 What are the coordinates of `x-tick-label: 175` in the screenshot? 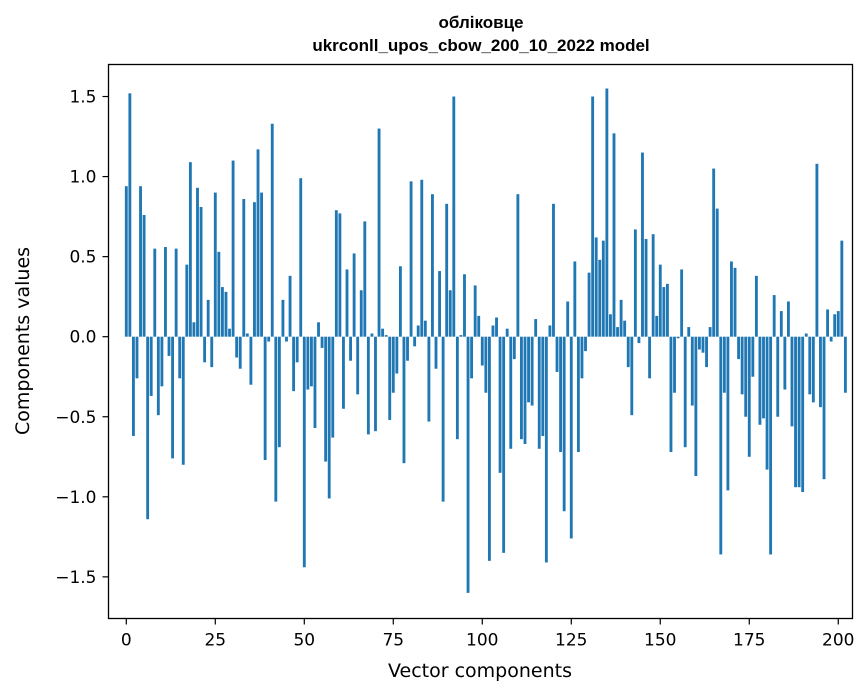 It's located at (749, 641).